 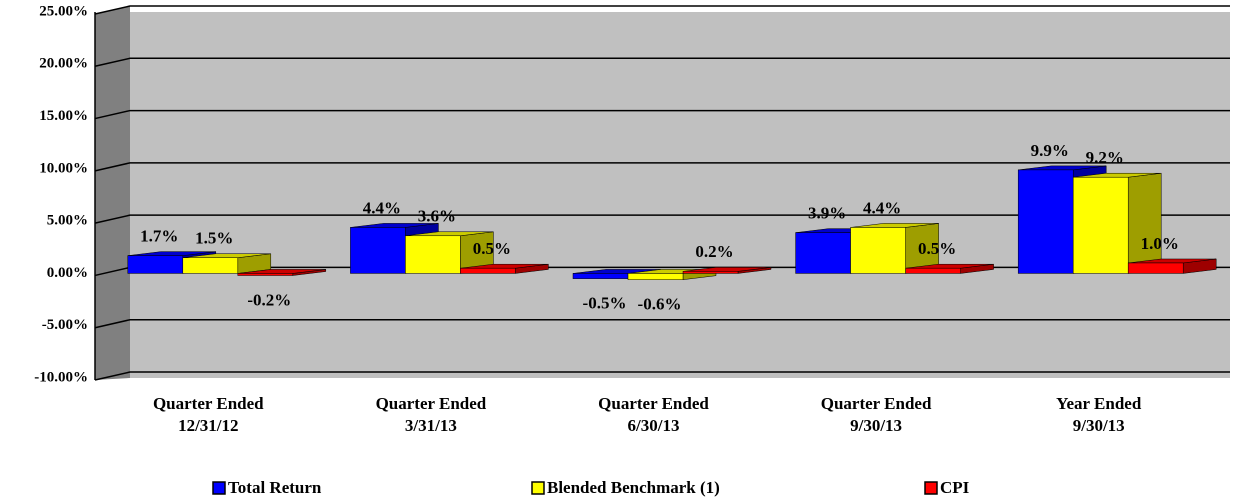 What do you see at coordinates (67, 273) in the screenshot?
I see `y-tick-label: 0.00%` at bounding box center [67, 273].